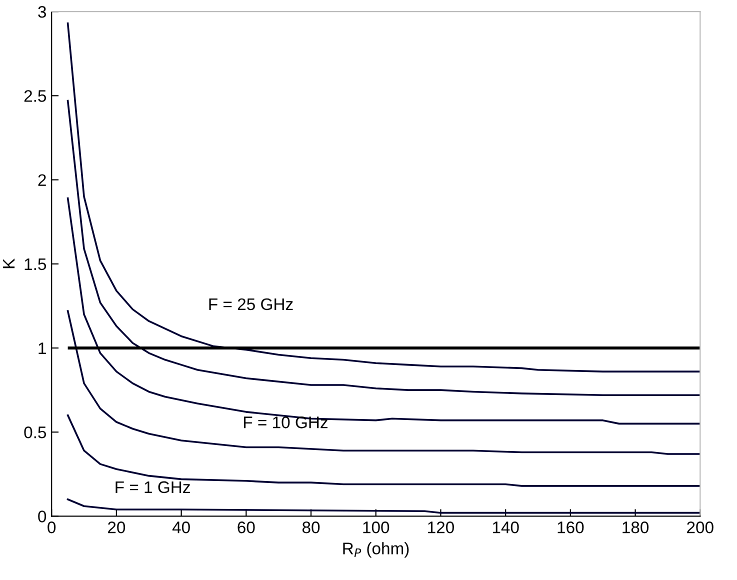 The image size is (737, 580). I want to click on y-tick-label: 3, so click(42, 12).